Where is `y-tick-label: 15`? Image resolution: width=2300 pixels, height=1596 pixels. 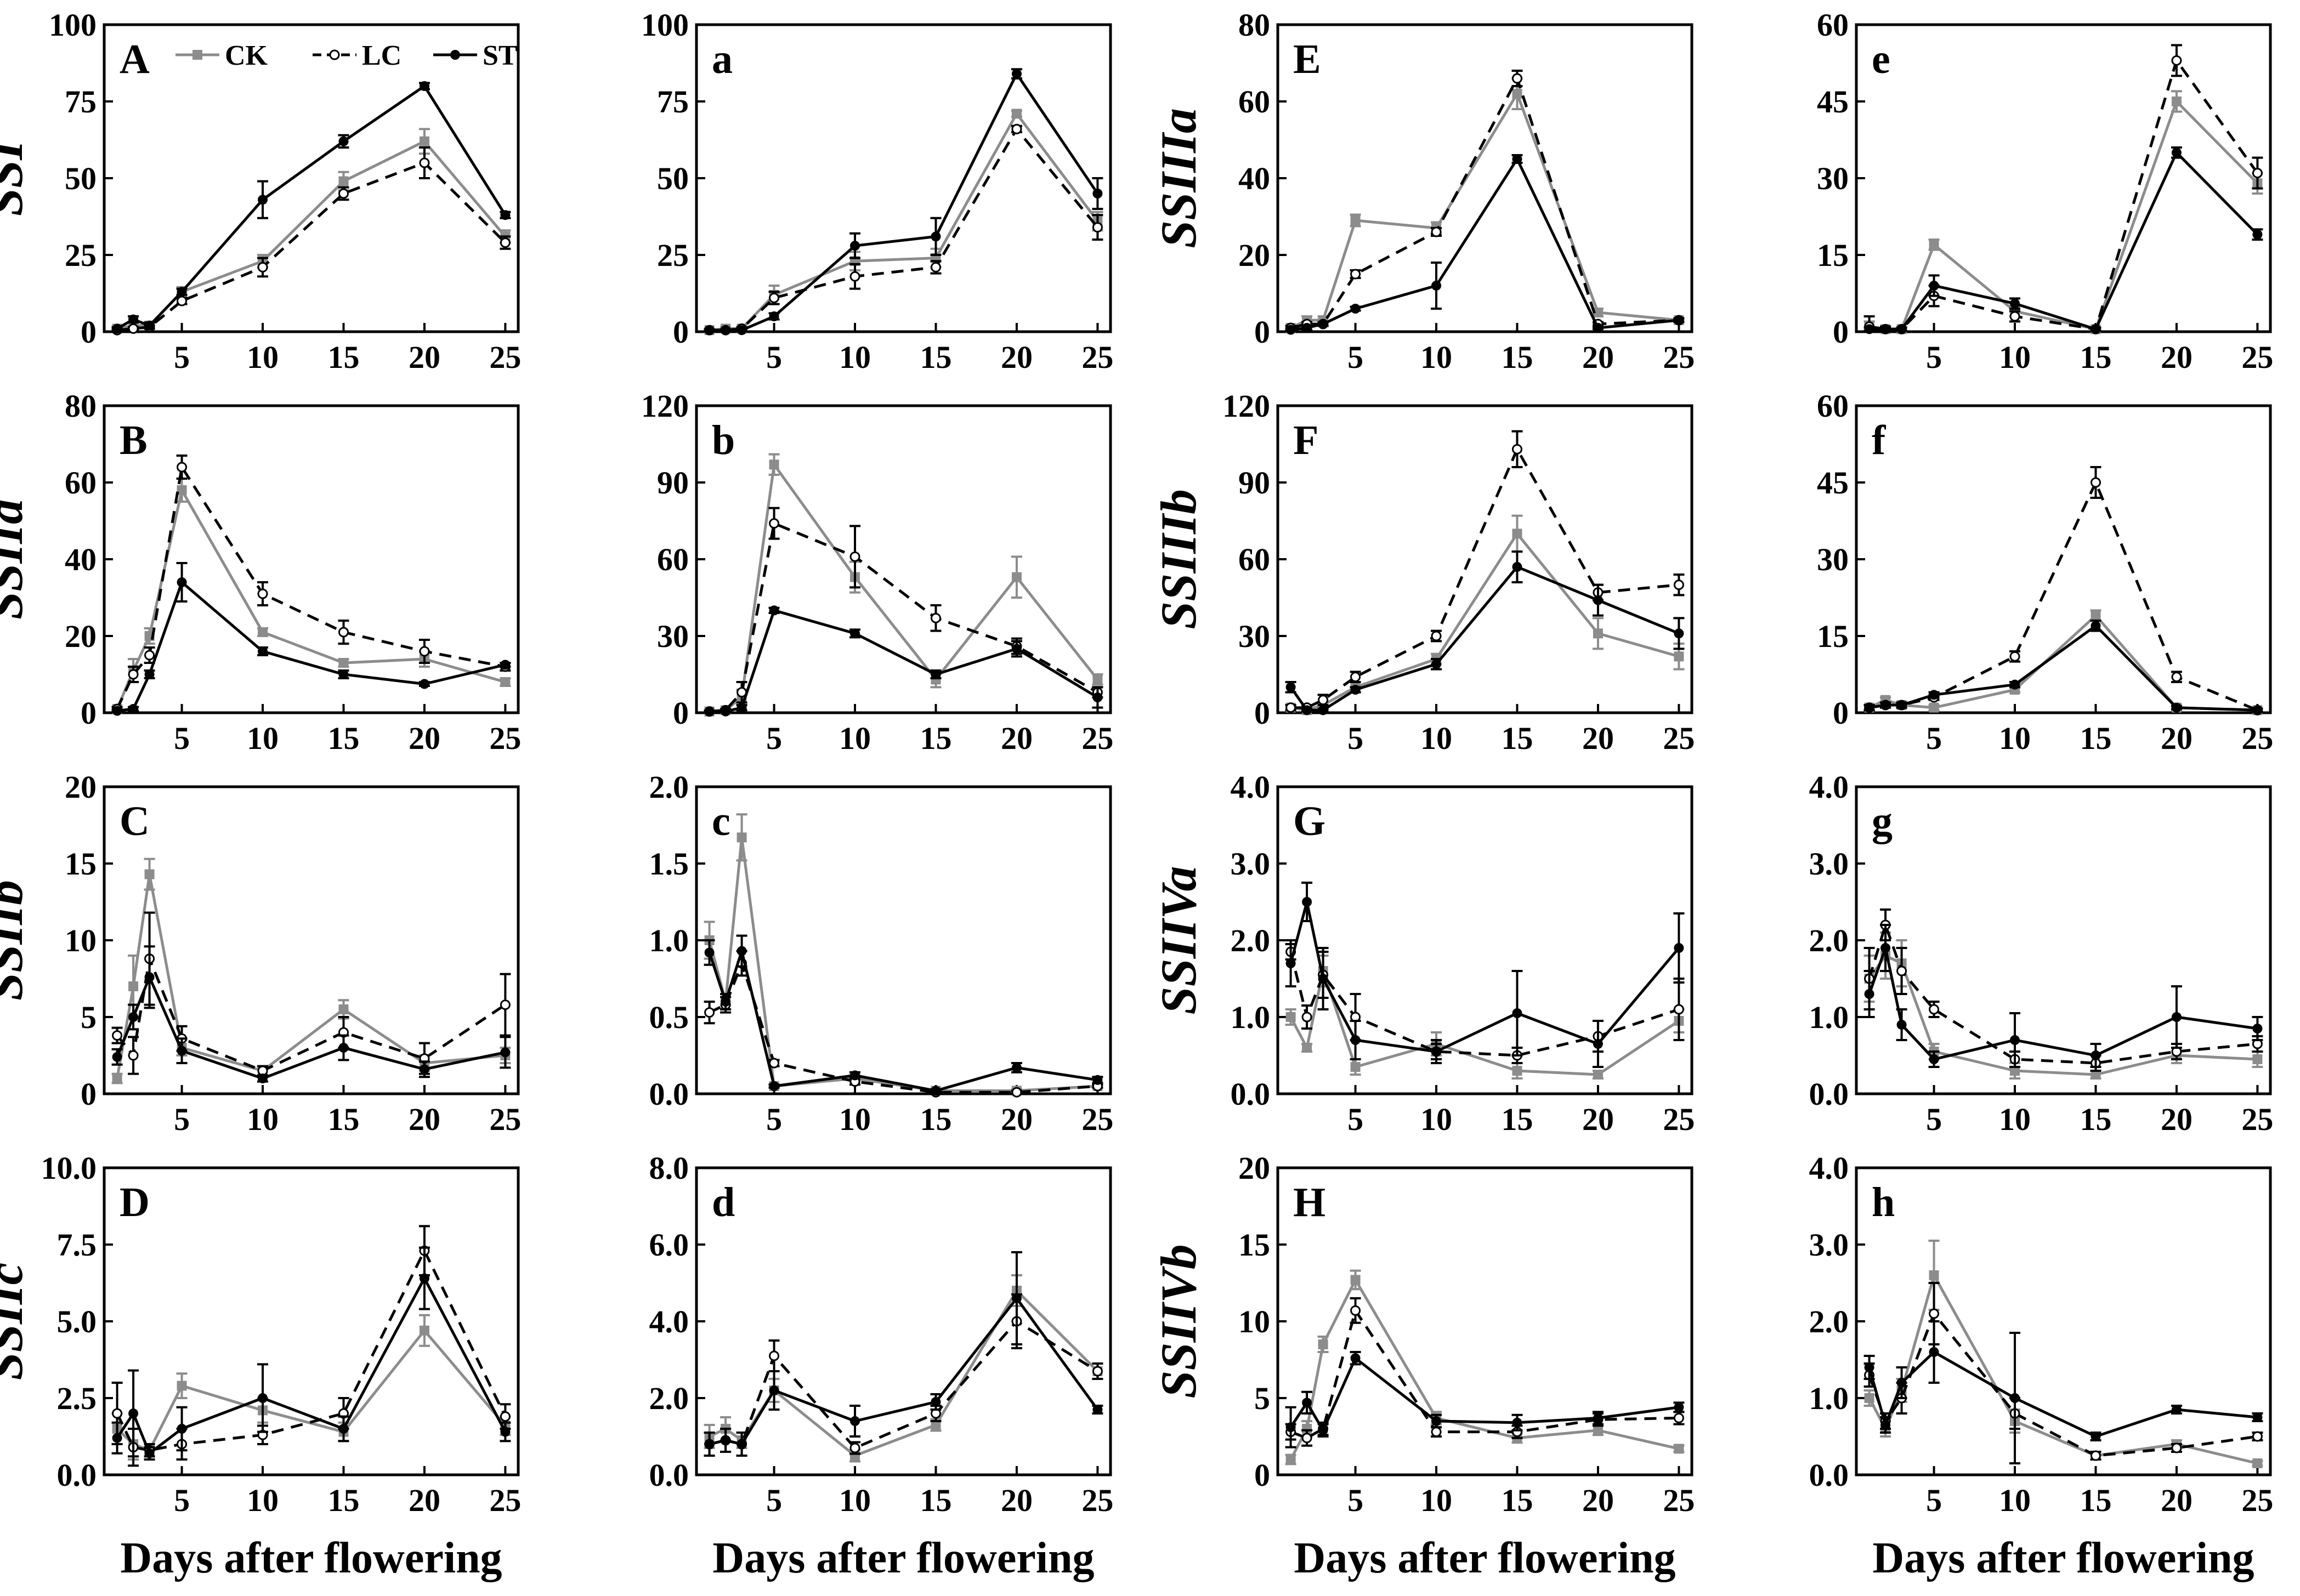 y-tick-label: 15 is located at coordinates (1833, 636).